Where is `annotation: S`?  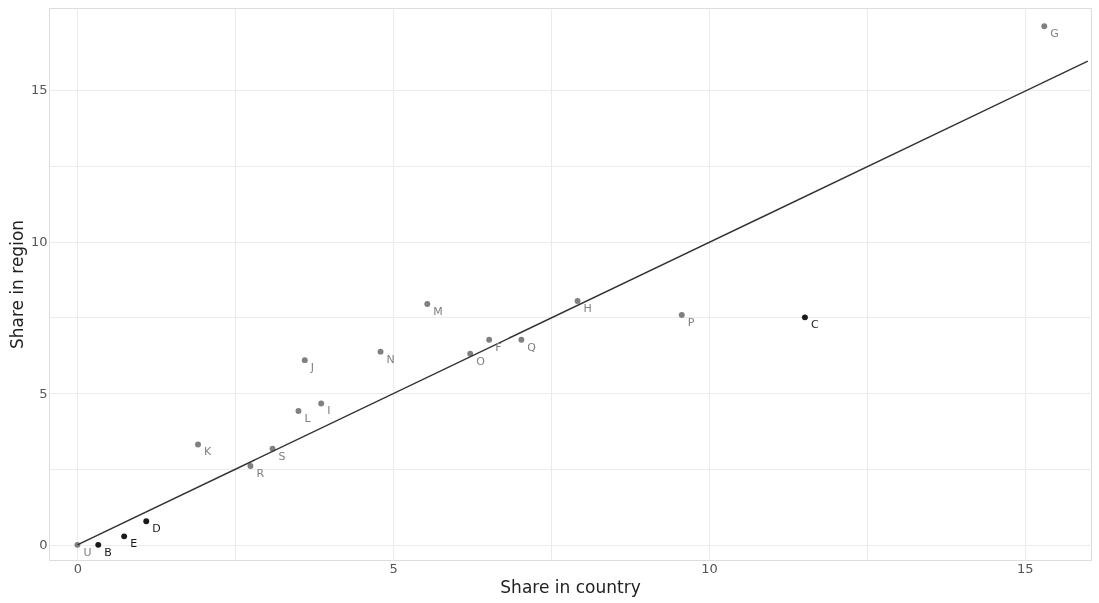 annotation: S is located at coordinates (282, 456).